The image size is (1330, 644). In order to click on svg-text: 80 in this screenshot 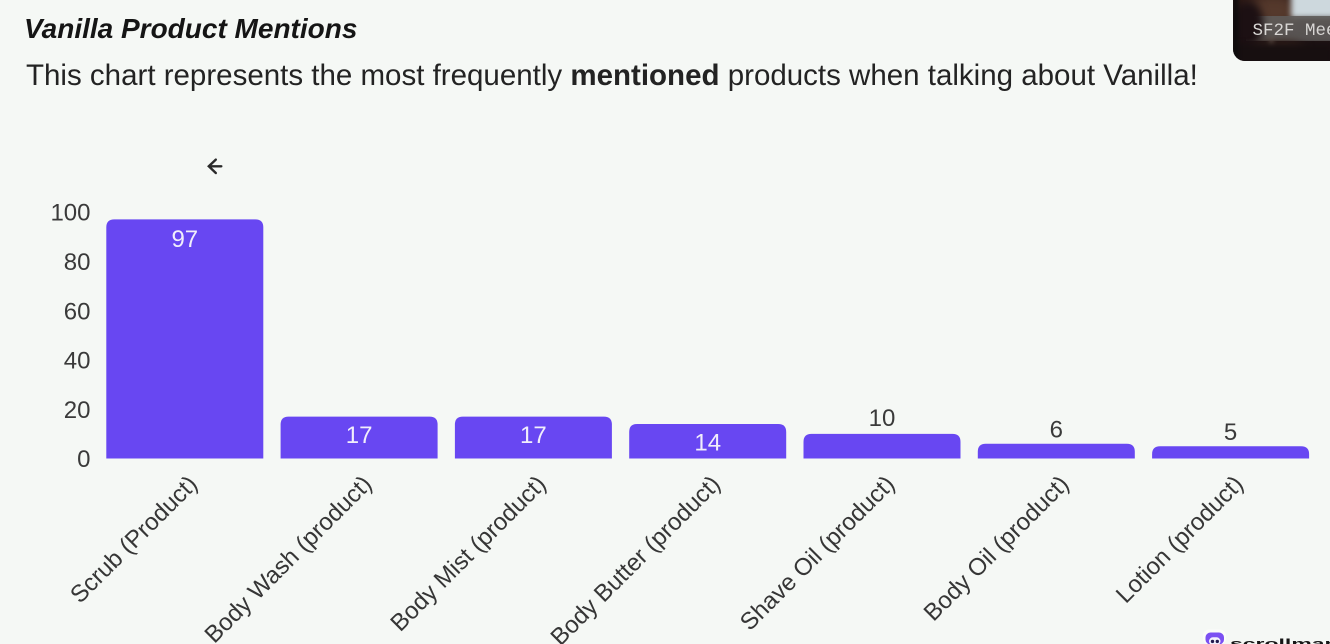, I will do `click(77, 262)`.